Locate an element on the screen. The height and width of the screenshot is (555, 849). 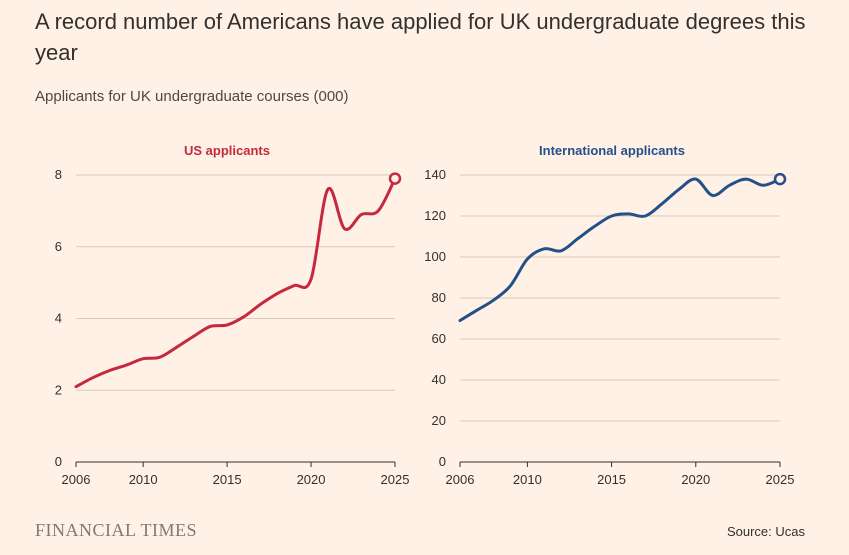
intl-x-tick-label-2015: 2015 is located at coordinates (611, 479).